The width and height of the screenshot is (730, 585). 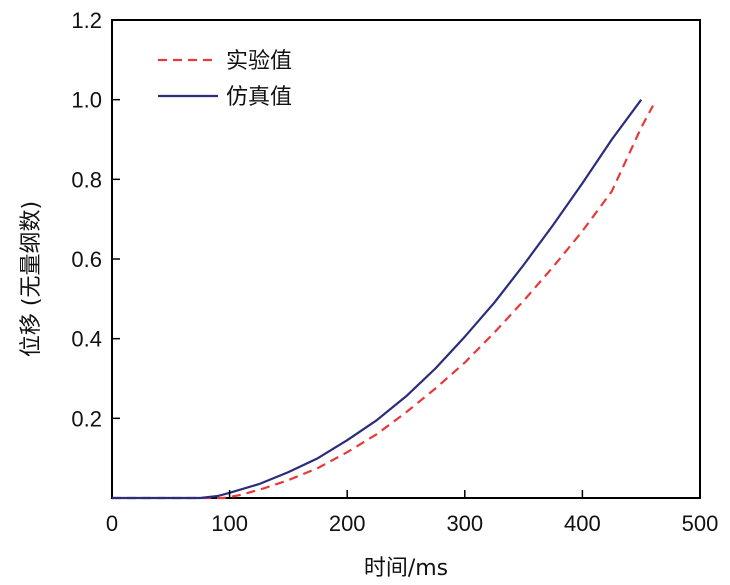 What do you see at coordinates (582, 523) in the screenshot?
I see `x-tick-label: 400` at bounding box center [582, 523].